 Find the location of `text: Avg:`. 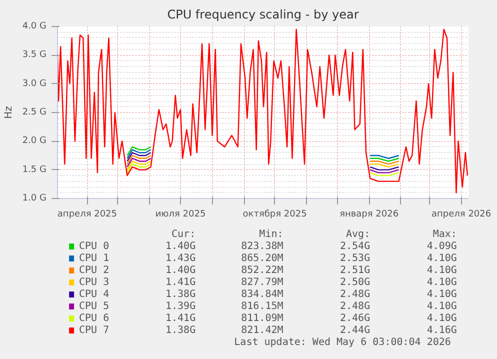

text: Avg: is located at coordinates (358, 234).